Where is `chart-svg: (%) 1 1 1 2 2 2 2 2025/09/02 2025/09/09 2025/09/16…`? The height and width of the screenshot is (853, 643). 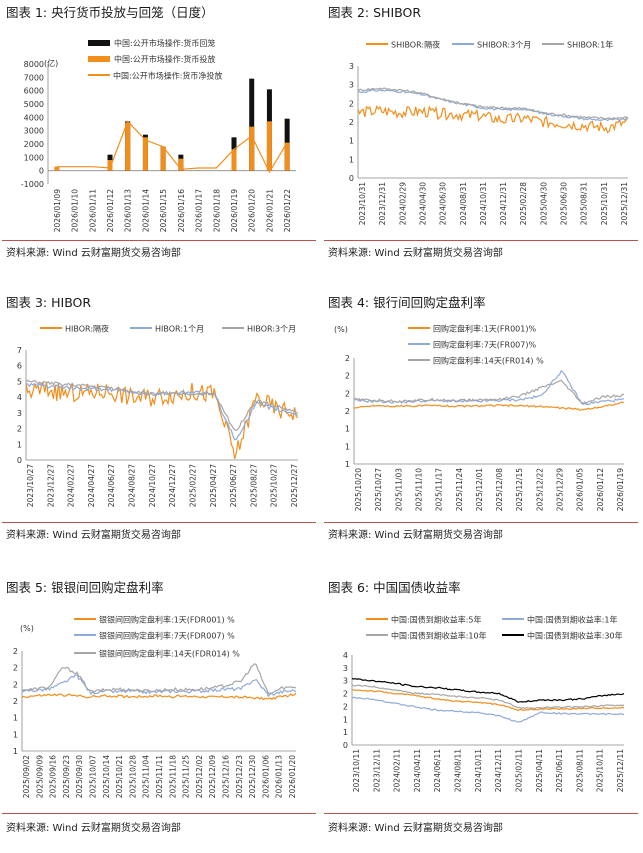
chart-svg: (%) 1 1 1 2 2 2 2 2025/09/02 2025/09/09 2025/09/16… is located at coordinates (155, 707).